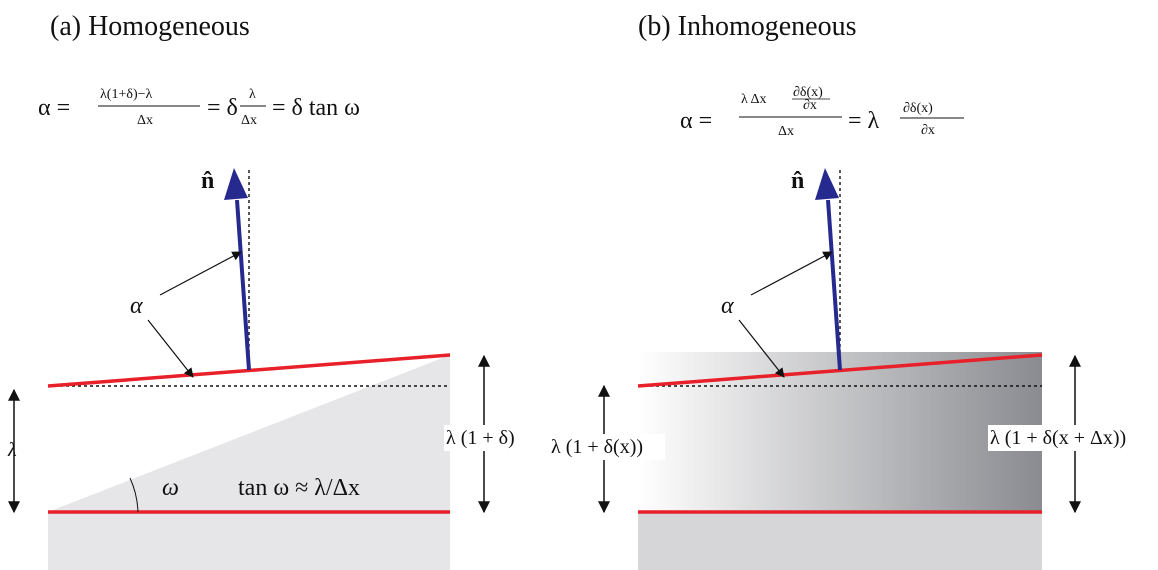  I want to click on eq-b-frac2-num: ∂δ(x), so click(918, 108).